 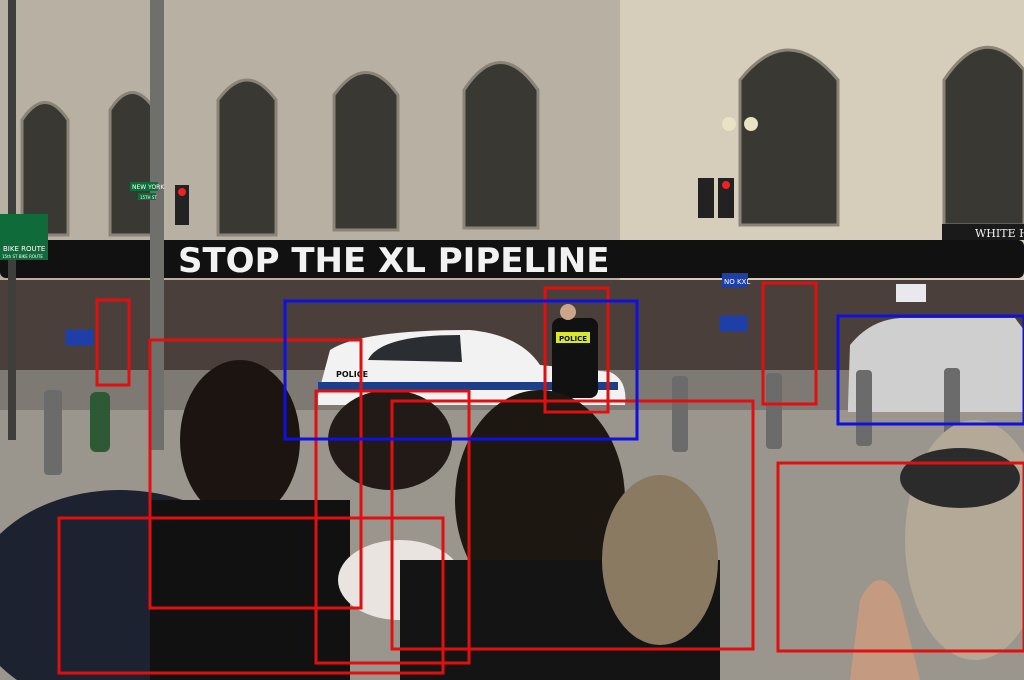 What do you see at coordinates (415, 348) in the screenshot?
I see `police-car-window` at bounding box center [415, 348].